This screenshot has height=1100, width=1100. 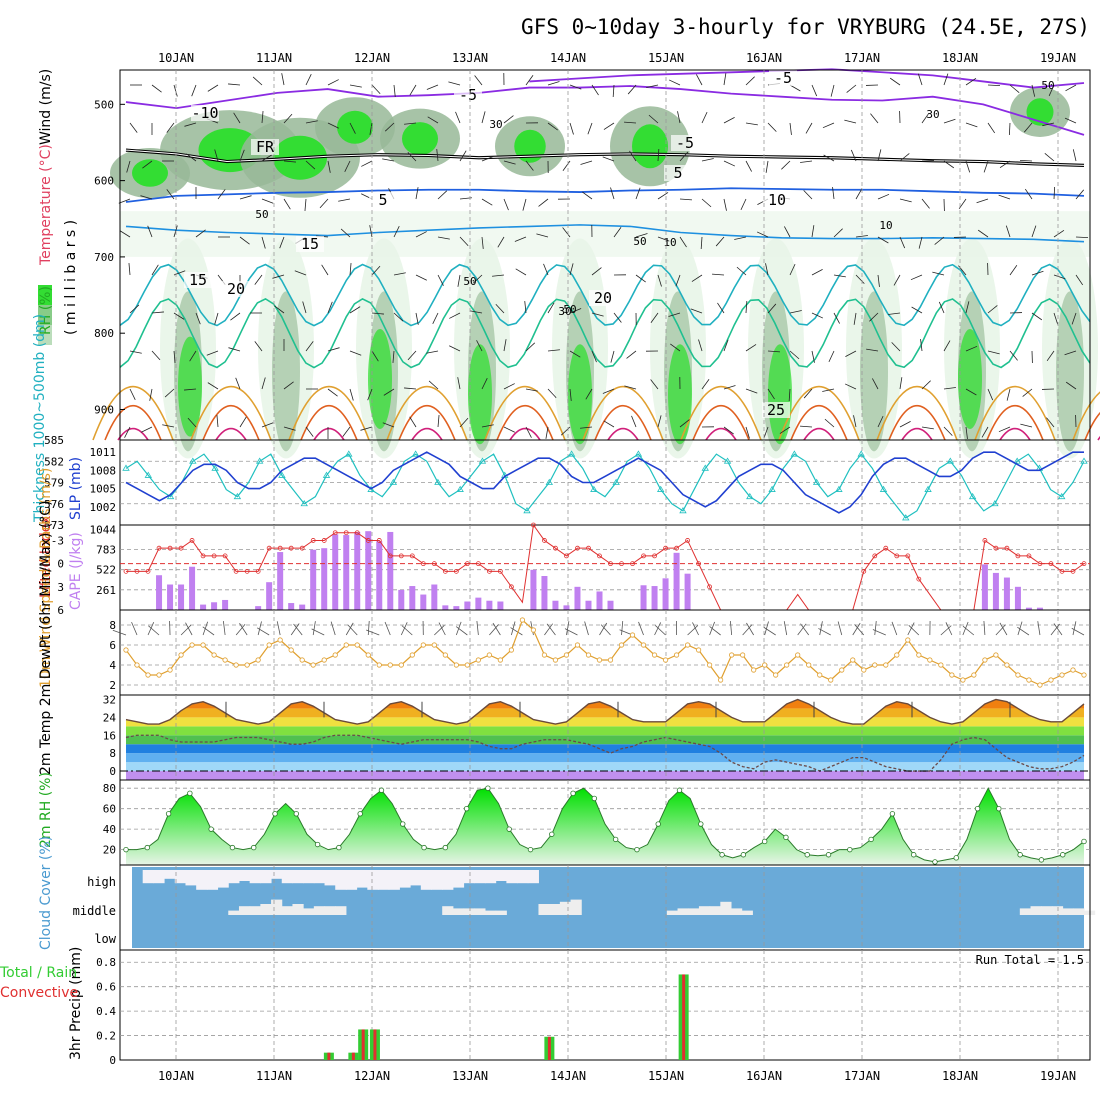 What do you see at coordinates (45, 335) in the screenshot?
I see `rh-key-swatch` at bounding box center [45, 335].